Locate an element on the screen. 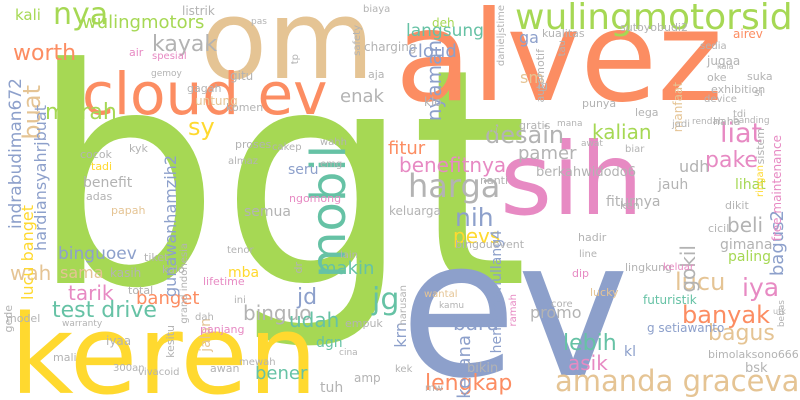  cloud-word: nya is located at coordinates (81, 16).